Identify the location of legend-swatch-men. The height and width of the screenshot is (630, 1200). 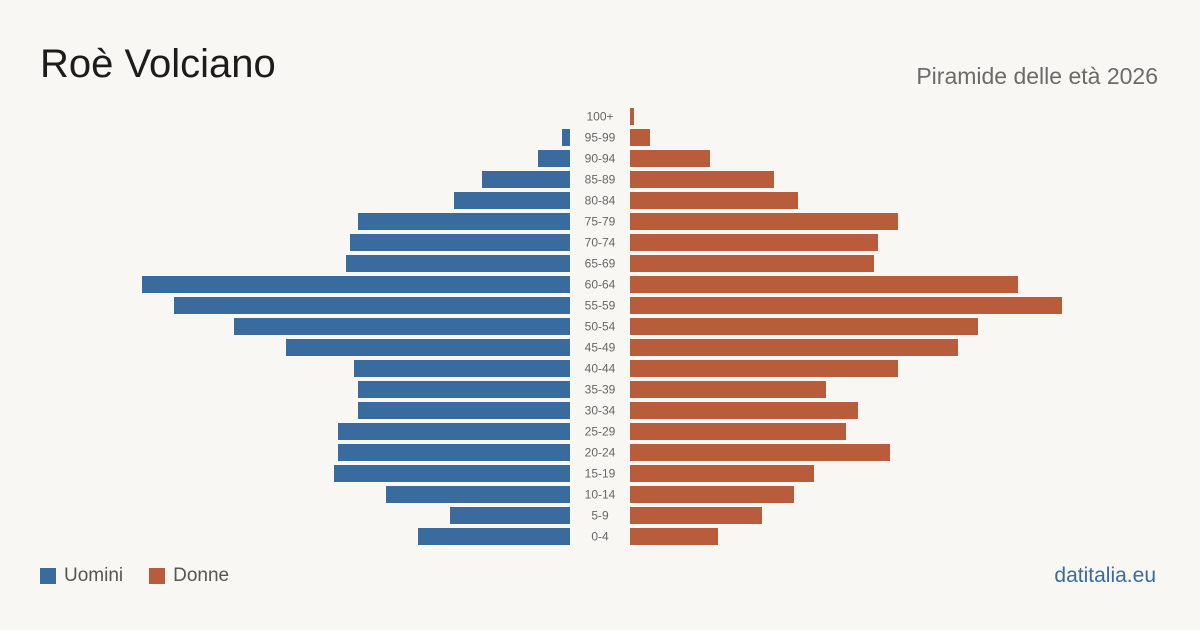
(48, 576).